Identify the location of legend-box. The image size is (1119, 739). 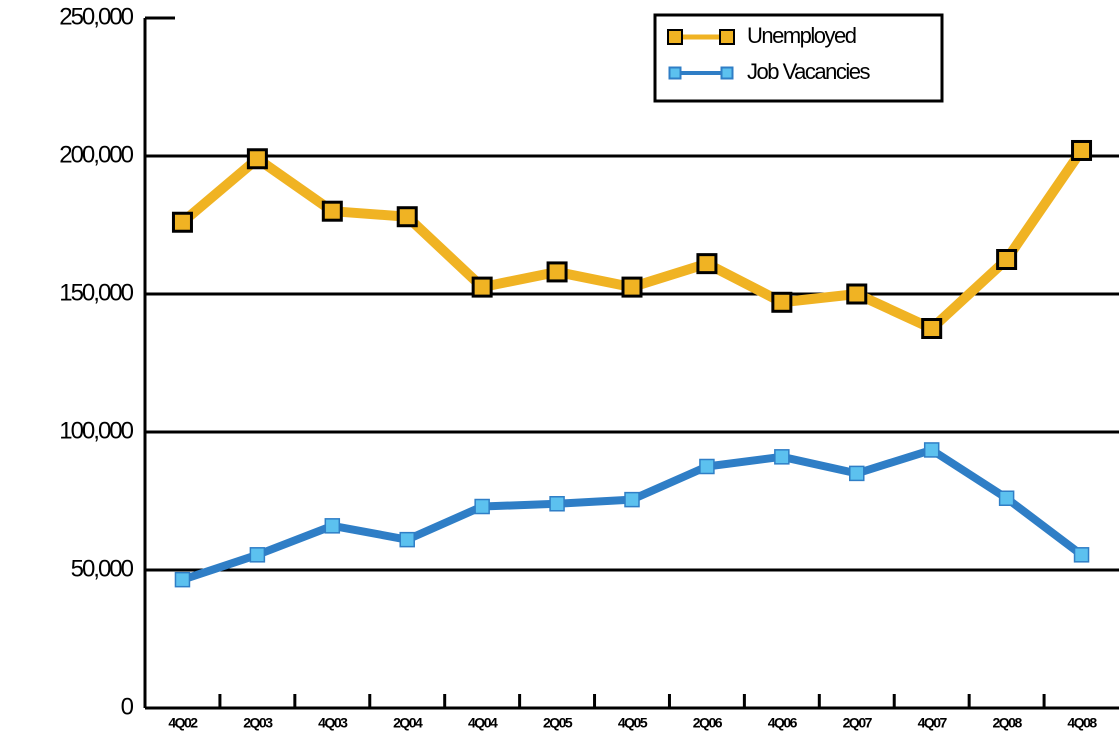
(798, 58).